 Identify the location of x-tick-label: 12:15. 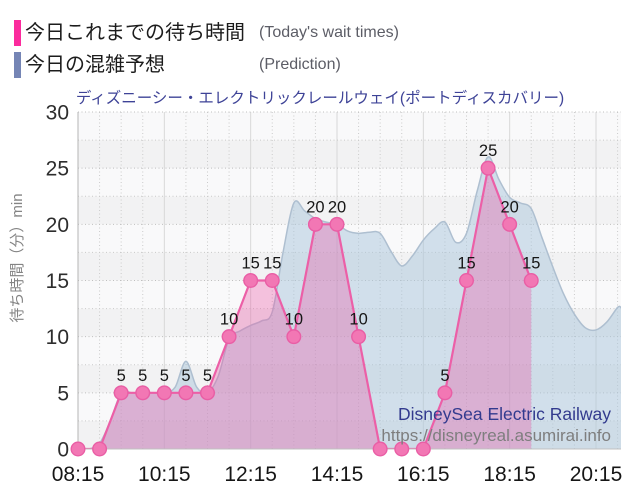
(250, 474).